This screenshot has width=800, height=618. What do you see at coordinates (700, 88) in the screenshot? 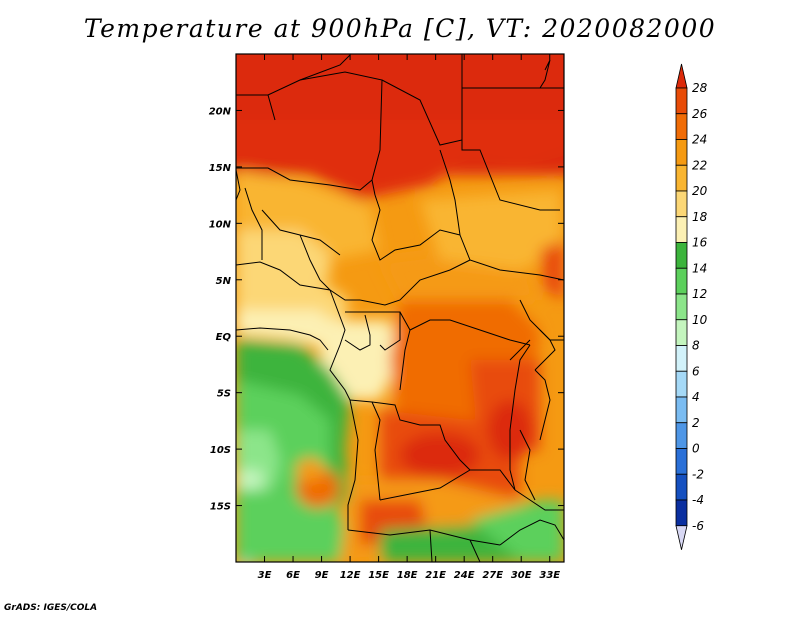
I see `colorbar-level-label: 28` at bounding box center [700, 88].